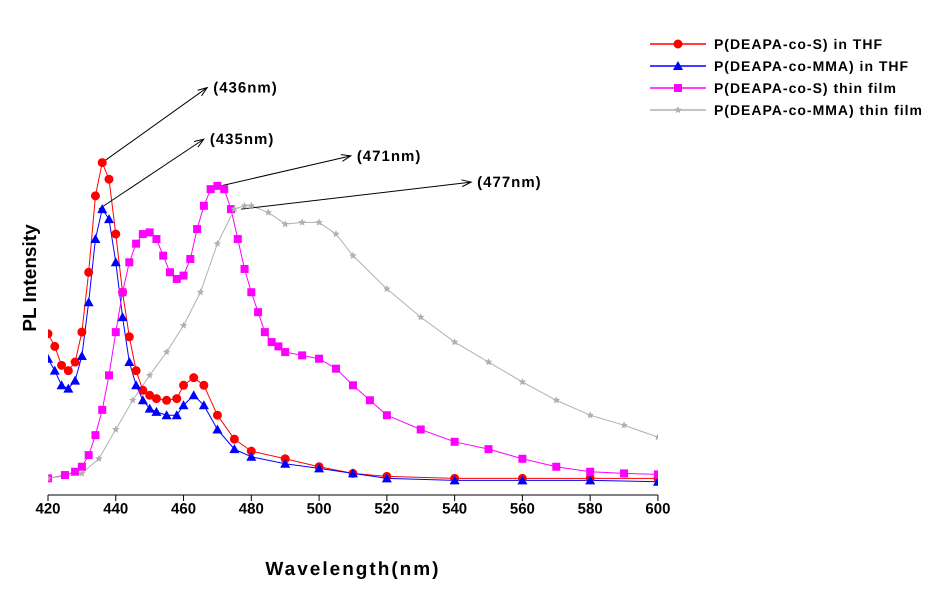  Describe the element at coordinates (812, 66) in the screenshot. I see `legend-label: P(DEAPA-co-MMA) in THF` at that location.